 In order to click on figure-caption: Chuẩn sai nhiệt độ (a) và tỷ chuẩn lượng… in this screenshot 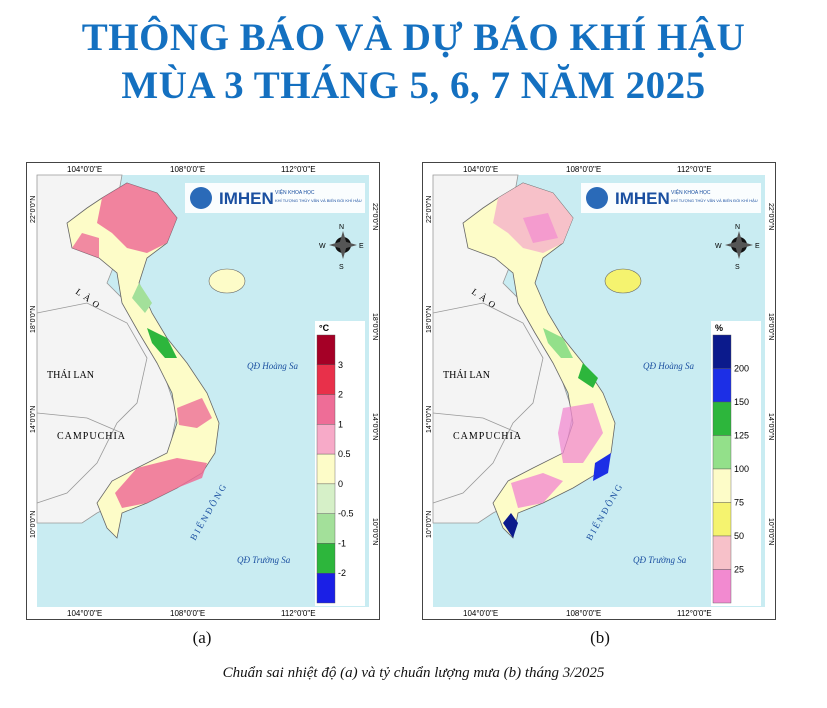, I will do `click(413, 673)`.